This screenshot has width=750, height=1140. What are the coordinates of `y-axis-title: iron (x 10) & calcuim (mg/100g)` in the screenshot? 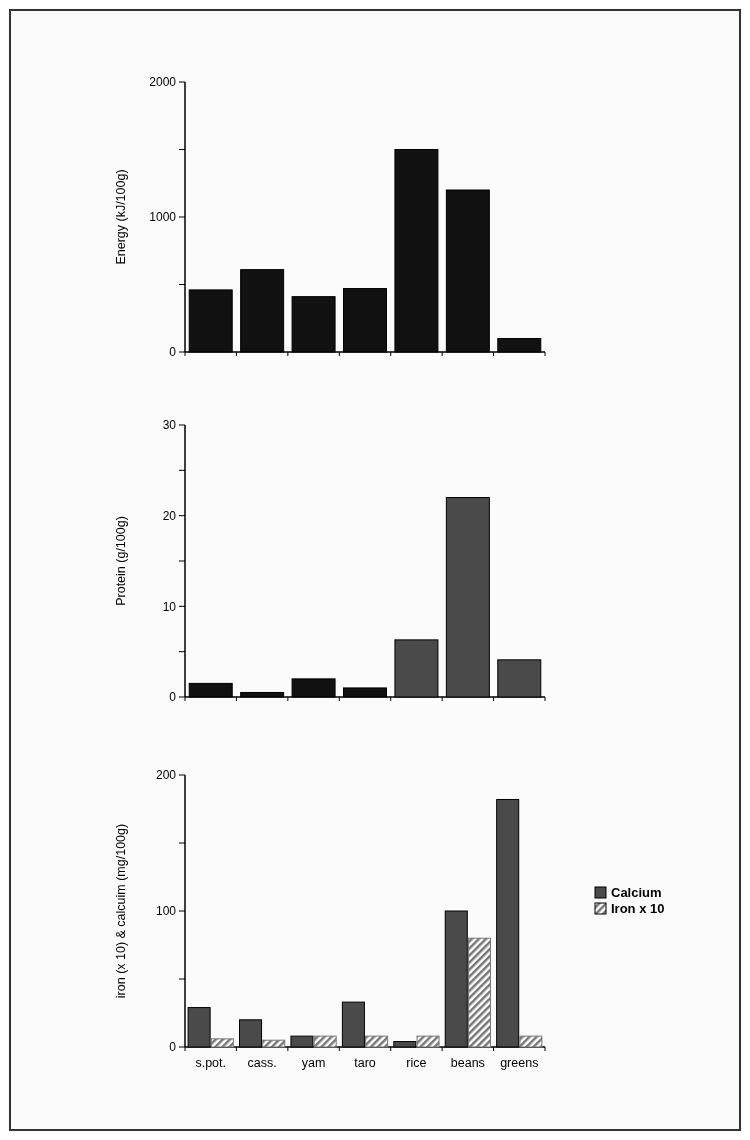 It's located at (121, 911).